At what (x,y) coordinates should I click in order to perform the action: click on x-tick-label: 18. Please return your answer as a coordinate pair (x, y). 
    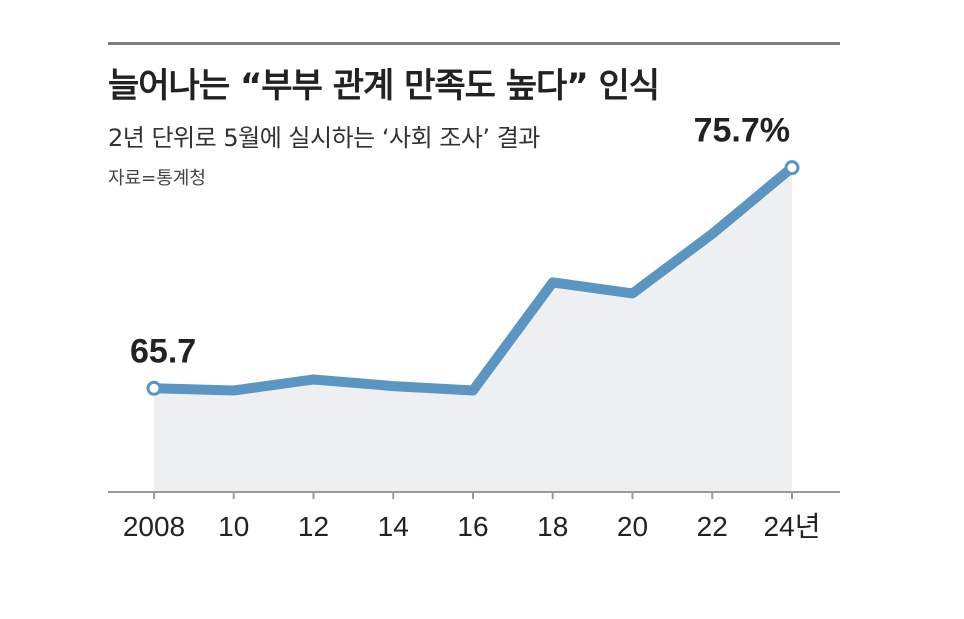
    Looking at the image, I should click on (552, 526).